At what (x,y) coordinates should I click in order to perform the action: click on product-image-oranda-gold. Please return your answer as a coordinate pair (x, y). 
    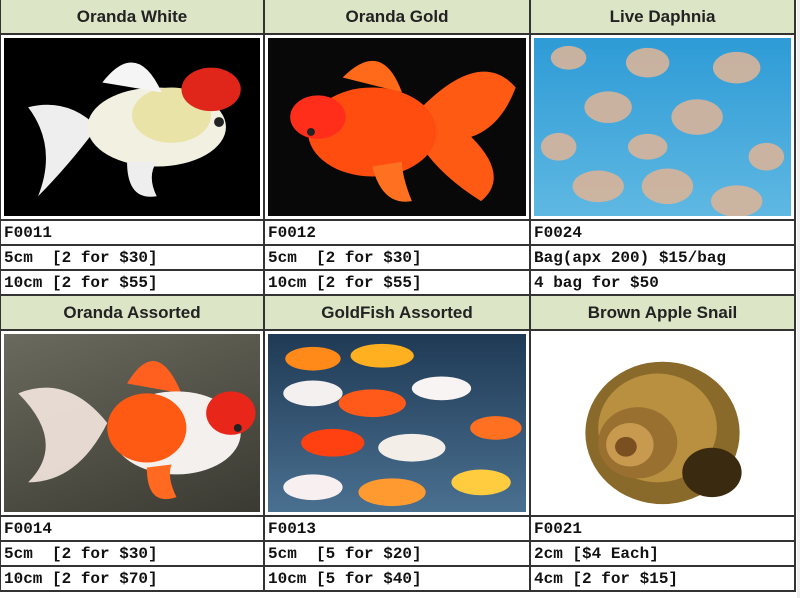
    Looking at the image, I should click on (398, 128).